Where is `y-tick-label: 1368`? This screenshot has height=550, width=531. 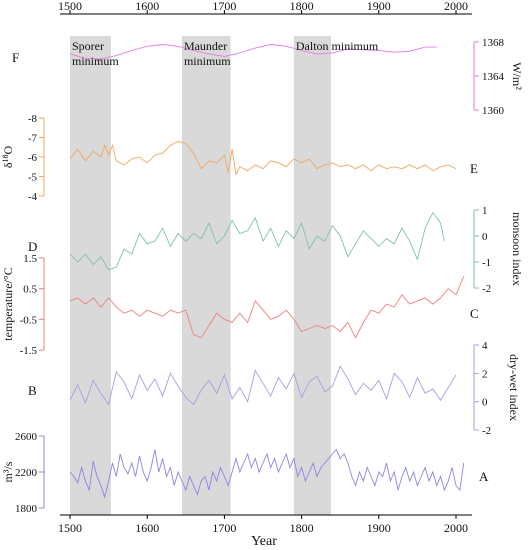 y-tick-label: 1368 is located at coordinates (493, 43).